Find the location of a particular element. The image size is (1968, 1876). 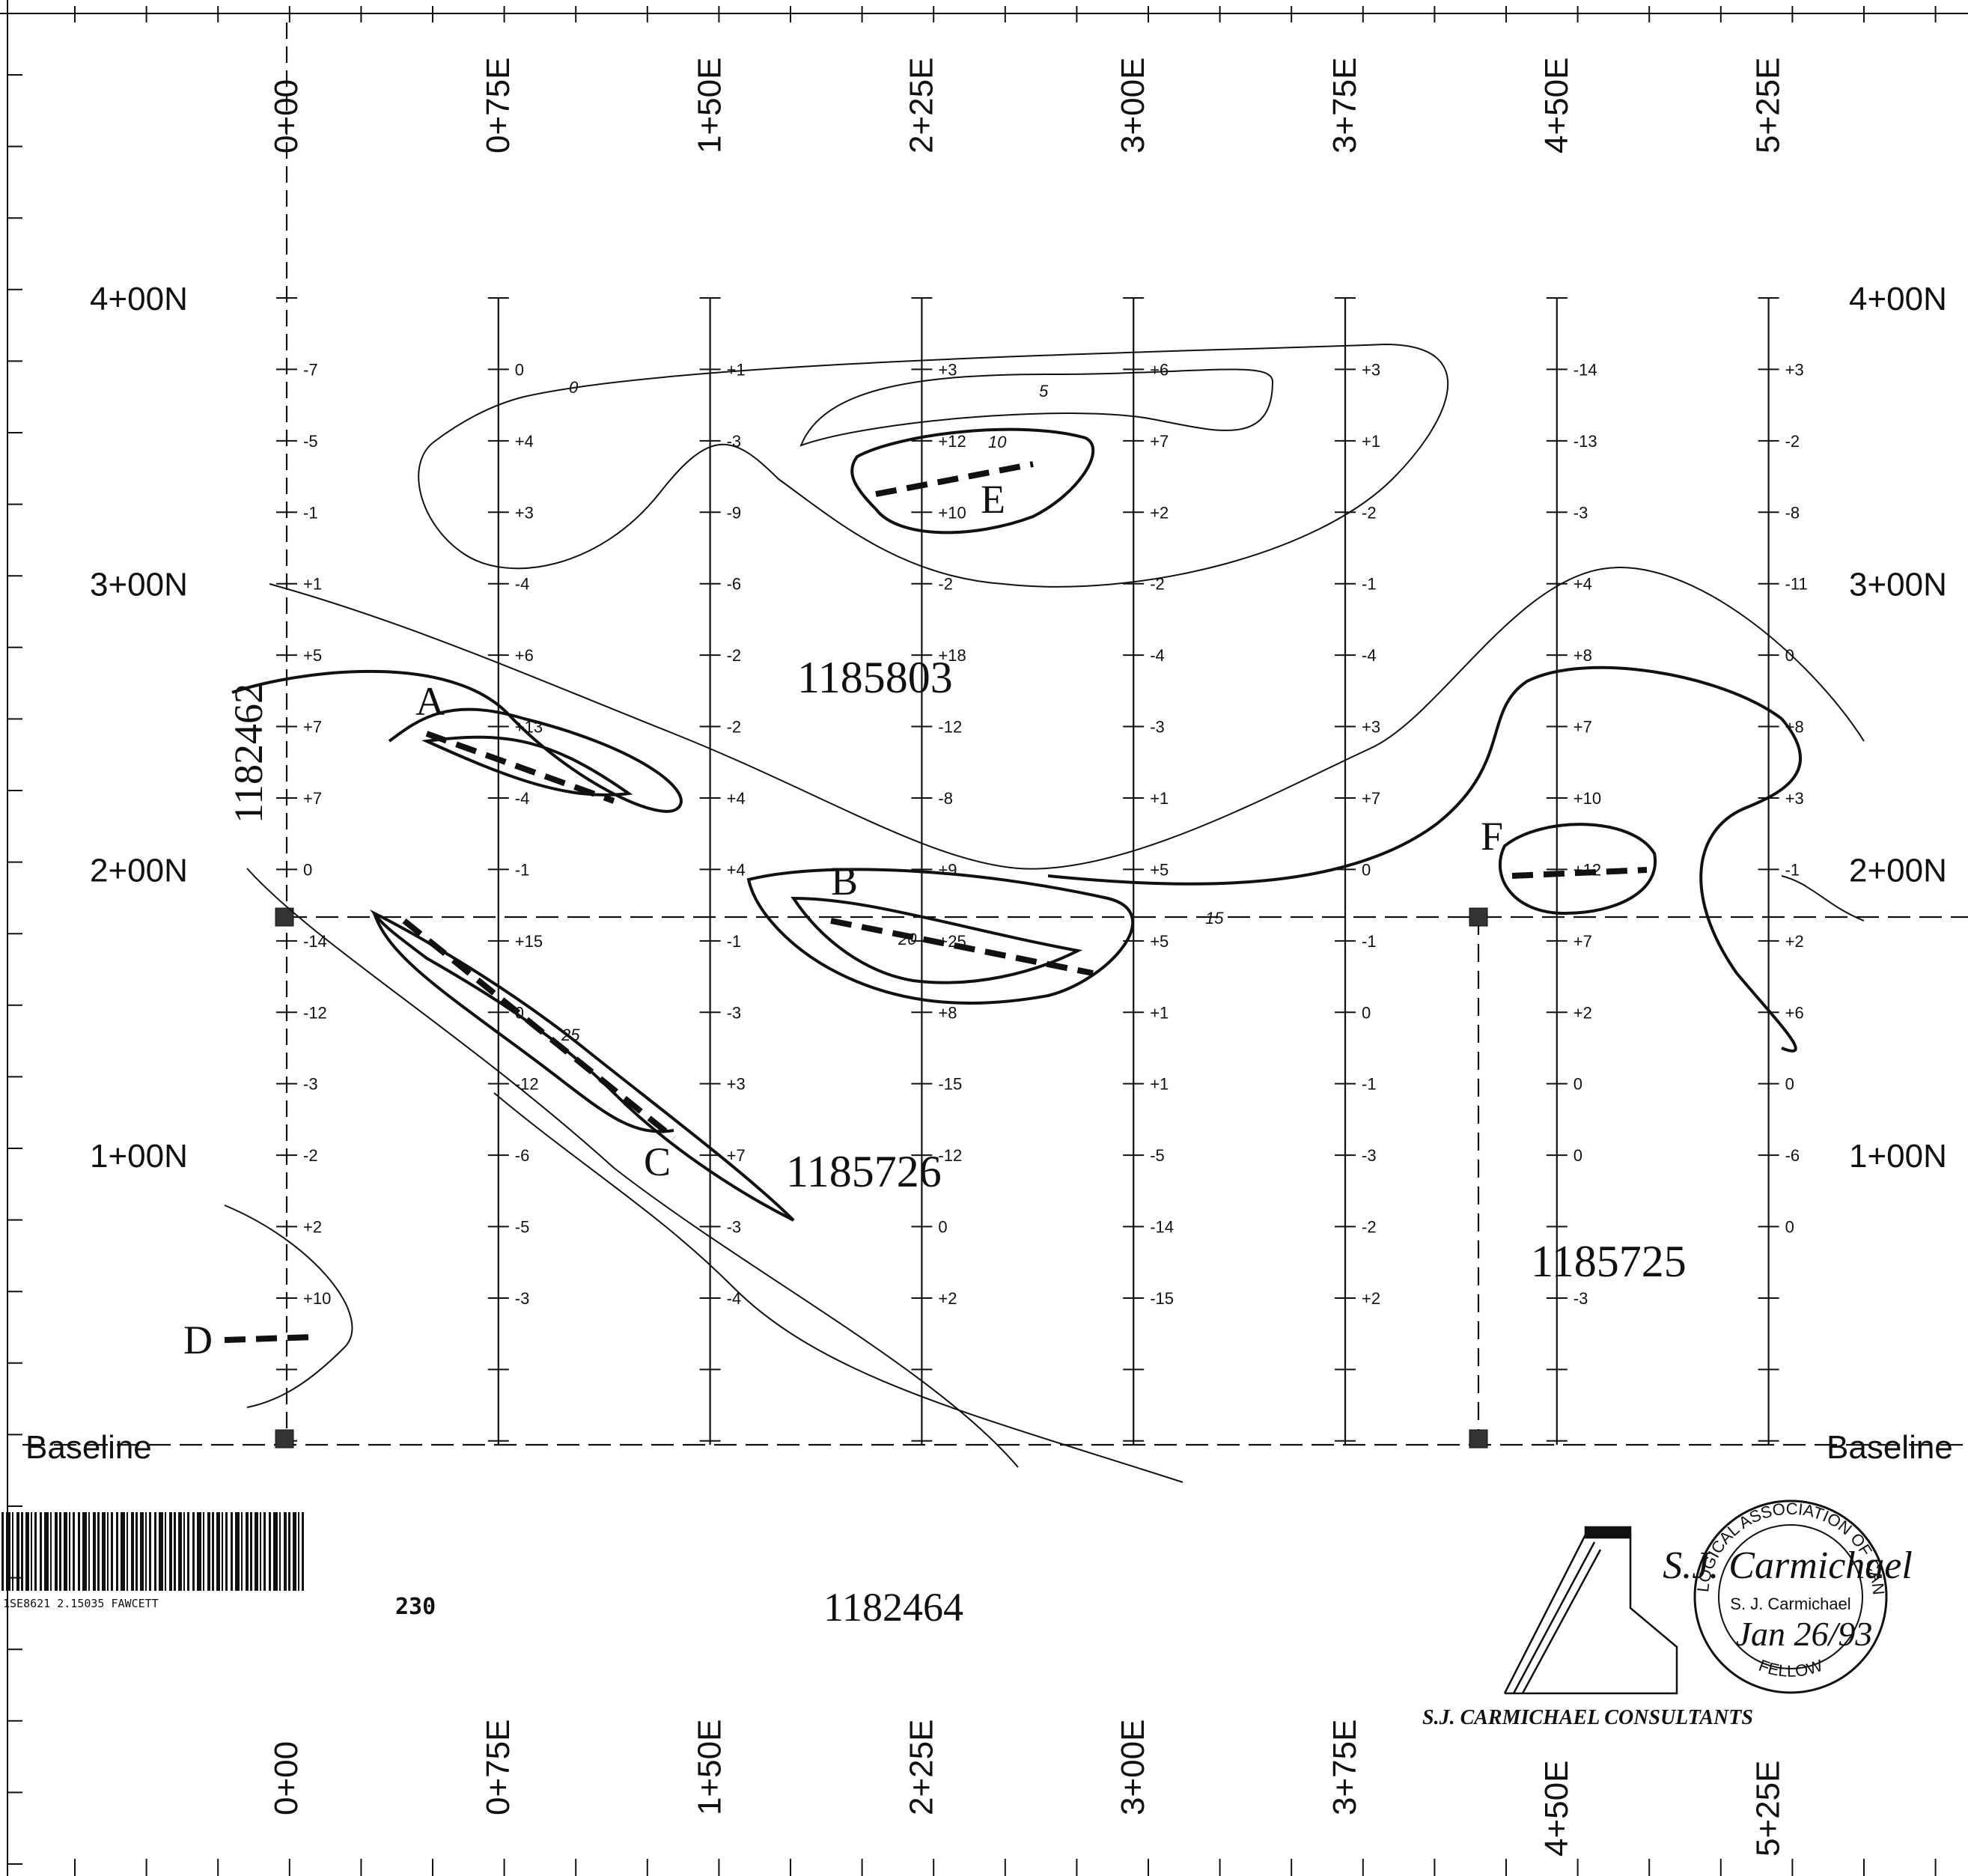

contour-line-heavy is located at coordinates (973, 481).